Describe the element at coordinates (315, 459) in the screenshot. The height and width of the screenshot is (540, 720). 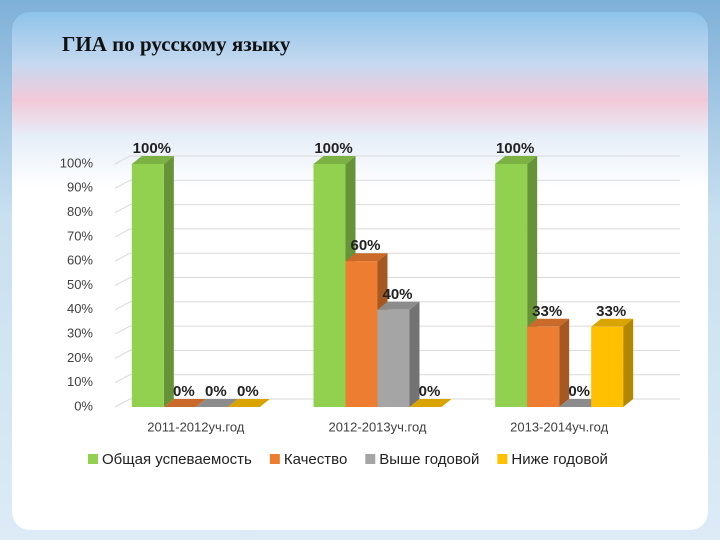
I see `legend-label: Качество` at that location.